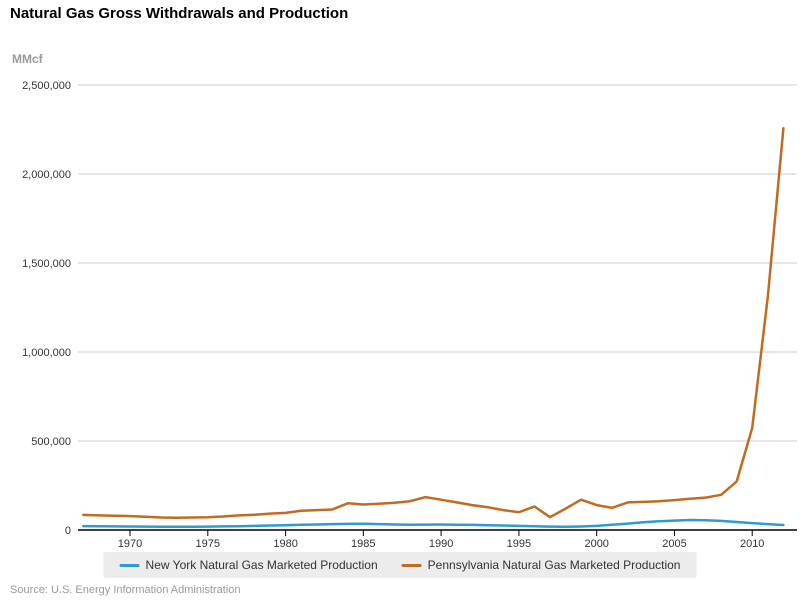 The image size is (800, 600). What do you see at coordinates (519, 544) in the screenshot?
I see `svg-text: 1995` at bounding box center [519, 544].